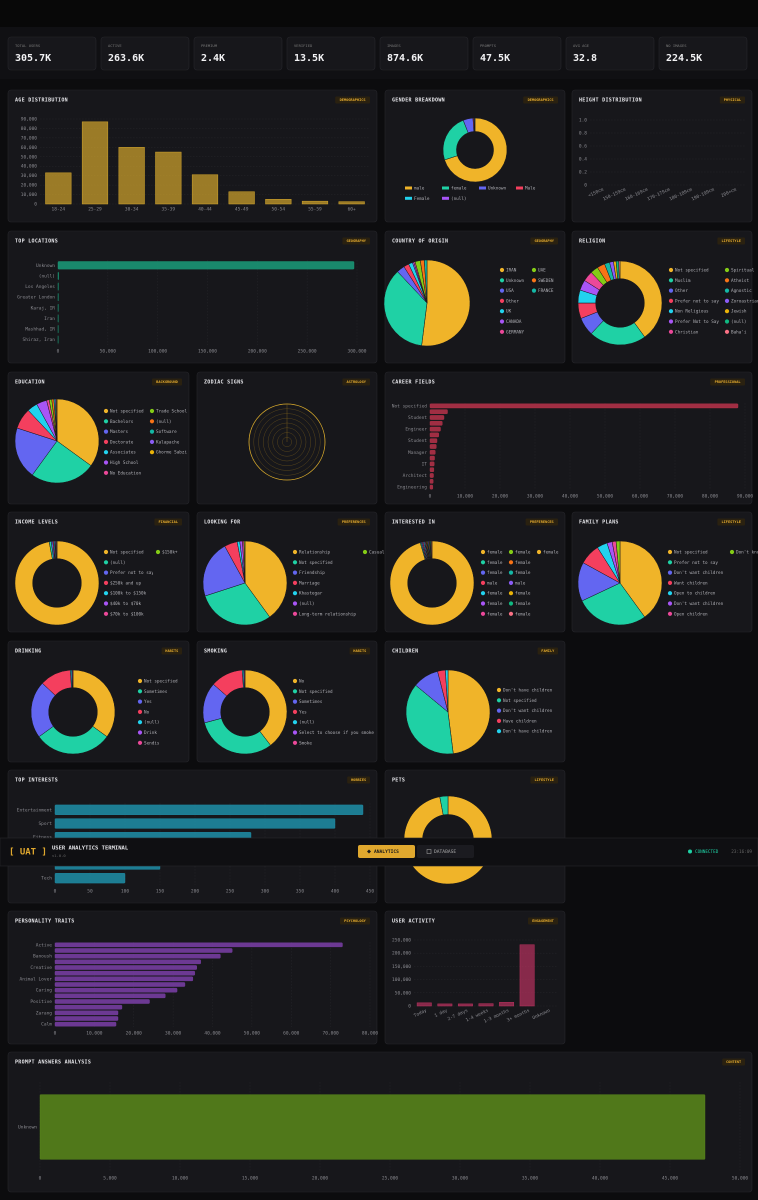  Describe the element at coordinates (167, 382) in the screenshot. I see `panel-tag-label: BACKGROUND` at that location.